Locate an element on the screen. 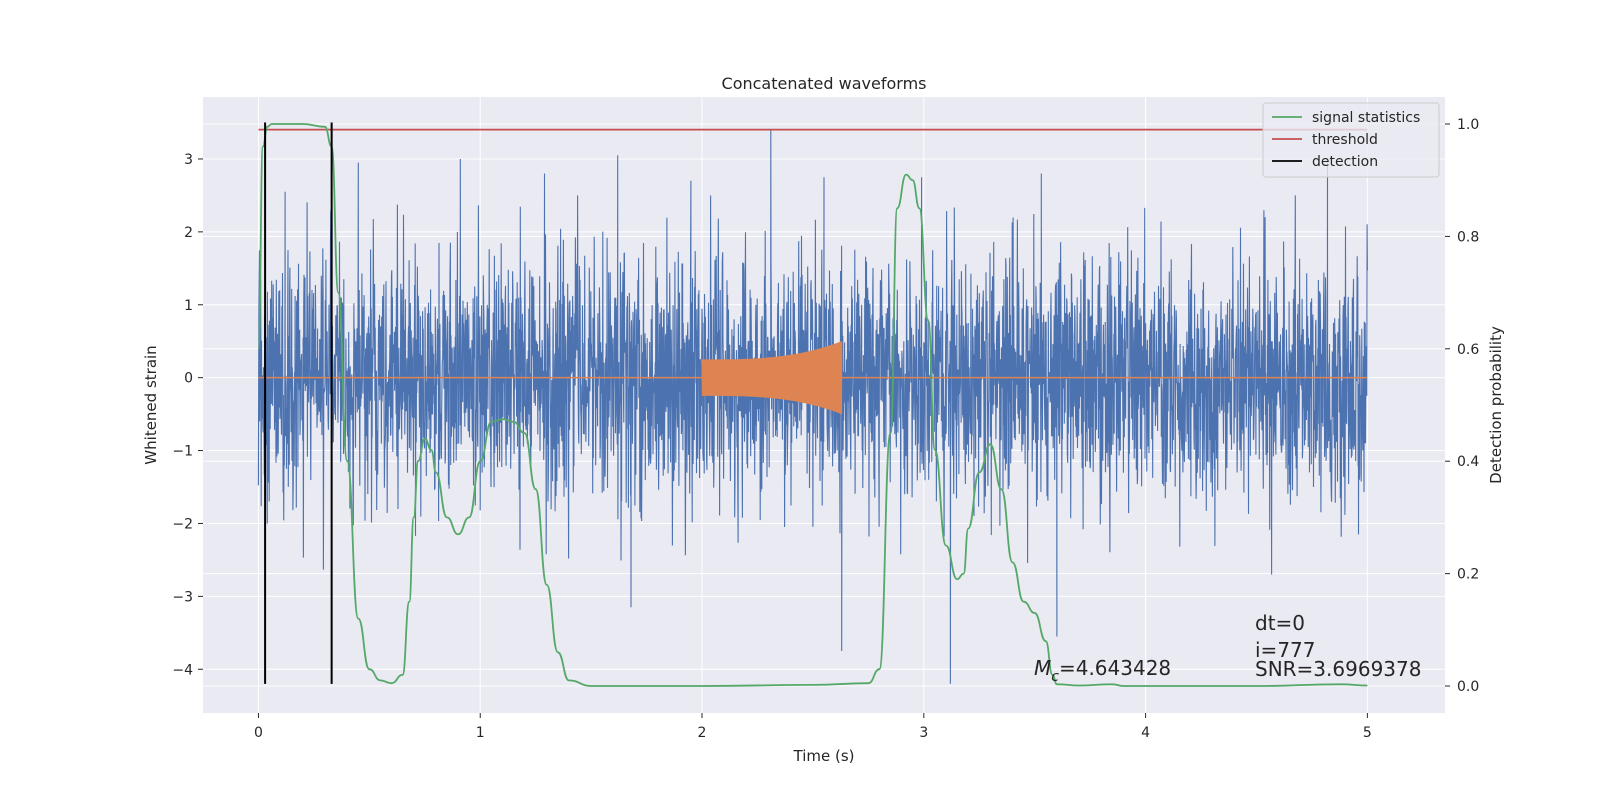 Image resolution: width=1600 pixels, height=800 pixels. annotations: Mc=4.643428 dt=0 i=777 SNR=3.6969378 is located at coordinates (1227, 648).